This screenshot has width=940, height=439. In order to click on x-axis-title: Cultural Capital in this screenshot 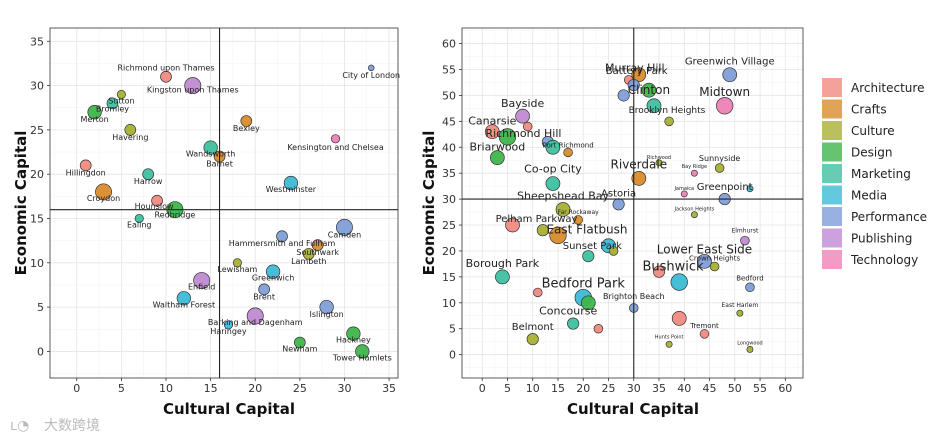, I will do `click(229, 409)`.